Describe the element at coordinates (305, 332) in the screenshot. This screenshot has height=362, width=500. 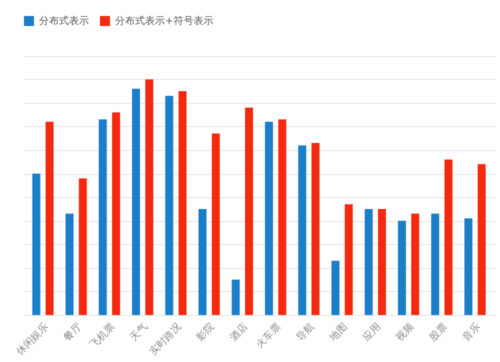
I see `x-tick-label: 导航` at that location.